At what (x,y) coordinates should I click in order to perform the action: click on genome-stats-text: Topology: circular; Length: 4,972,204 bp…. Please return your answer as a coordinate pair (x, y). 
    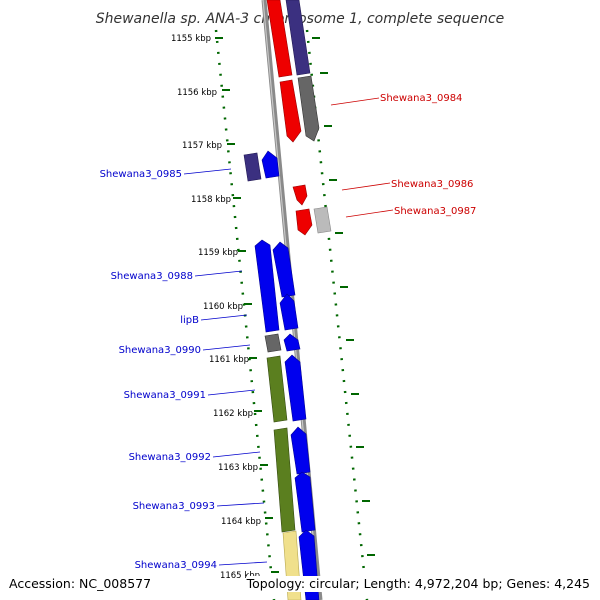
    Looking at the image, I should click on (418, 584).